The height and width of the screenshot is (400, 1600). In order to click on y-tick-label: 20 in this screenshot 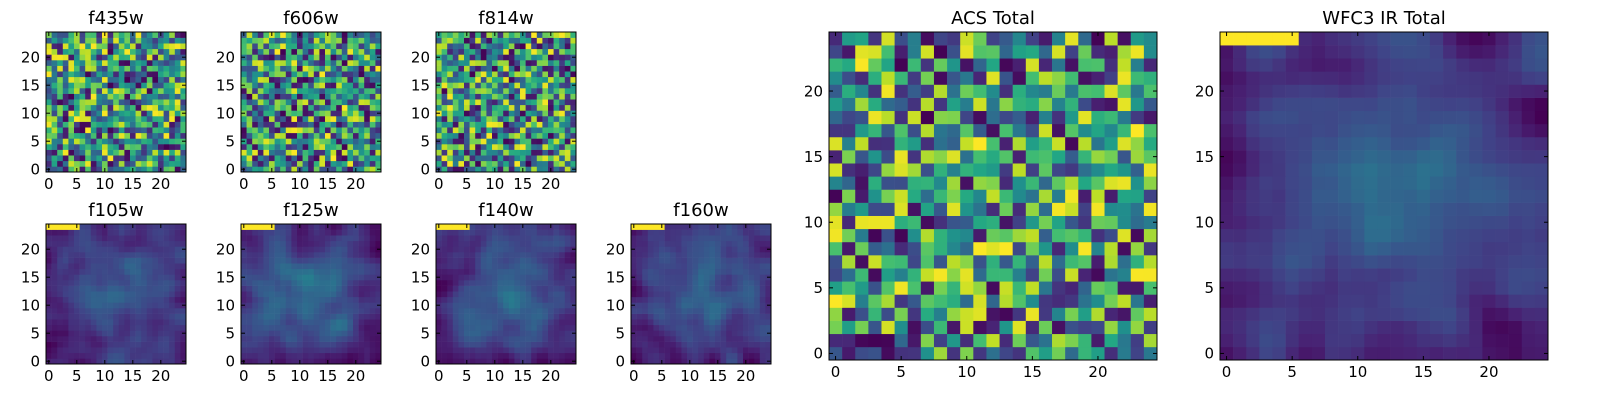, I will do `click(225, 249)`.